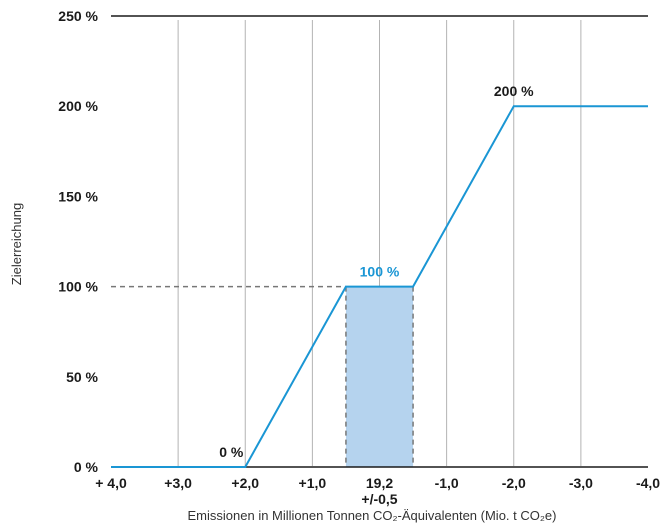 The image size is (664, 526). What do you see at coordinates (313, 483) in the screenshot?
I see `x-tick-label: +1,0` at bounding box center [313, 483].